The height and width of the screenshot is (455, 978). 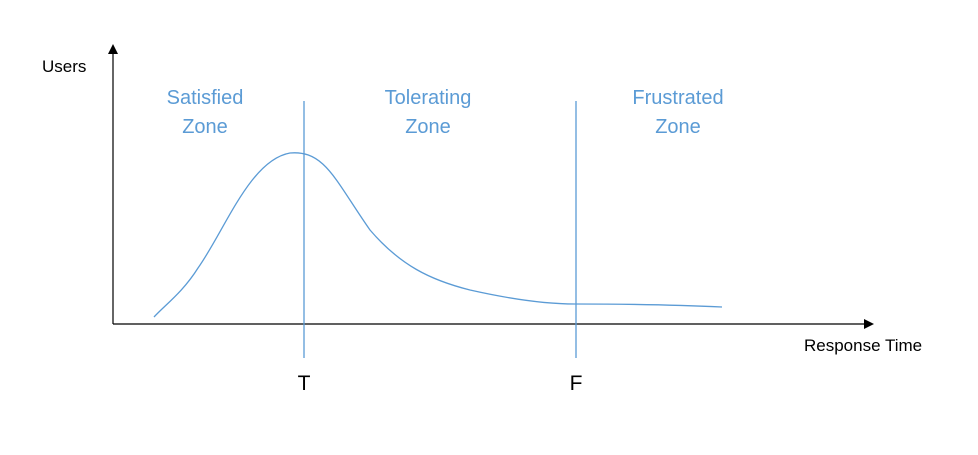 I want to click on threshold-label-t: T, so click(x=304, y=383).